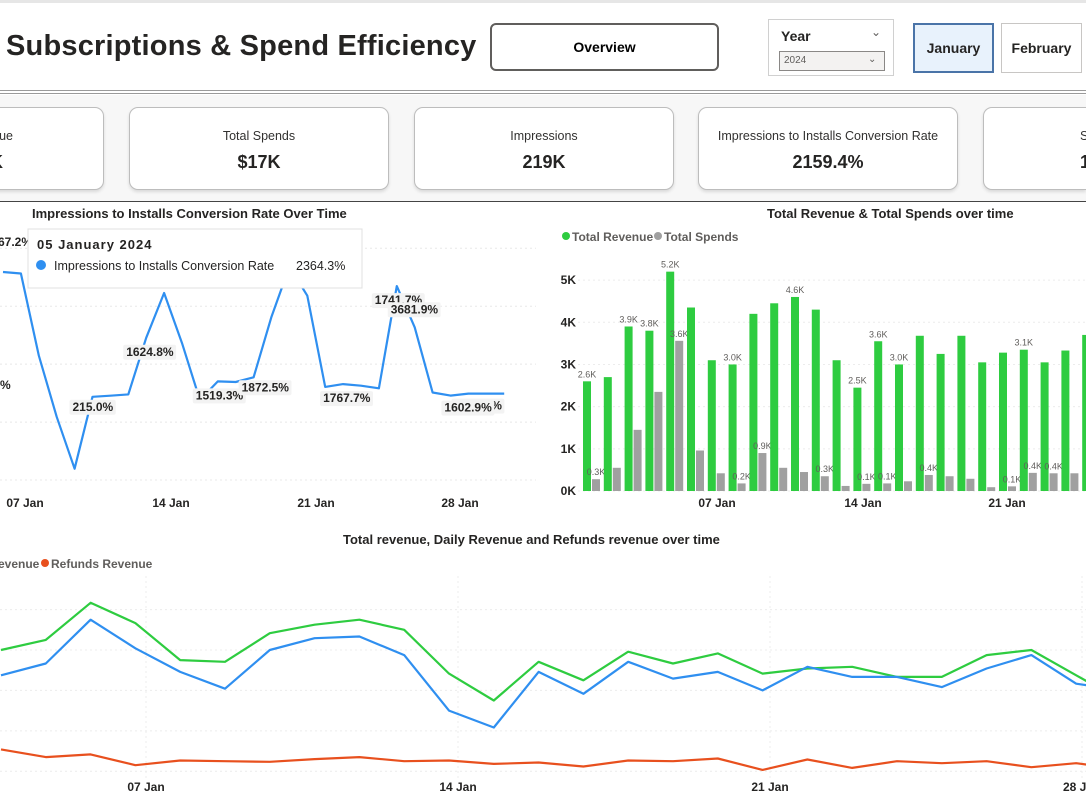 The image size is (1086, 799). I want to click on year-slicer-label: Year, so click(796, 36).